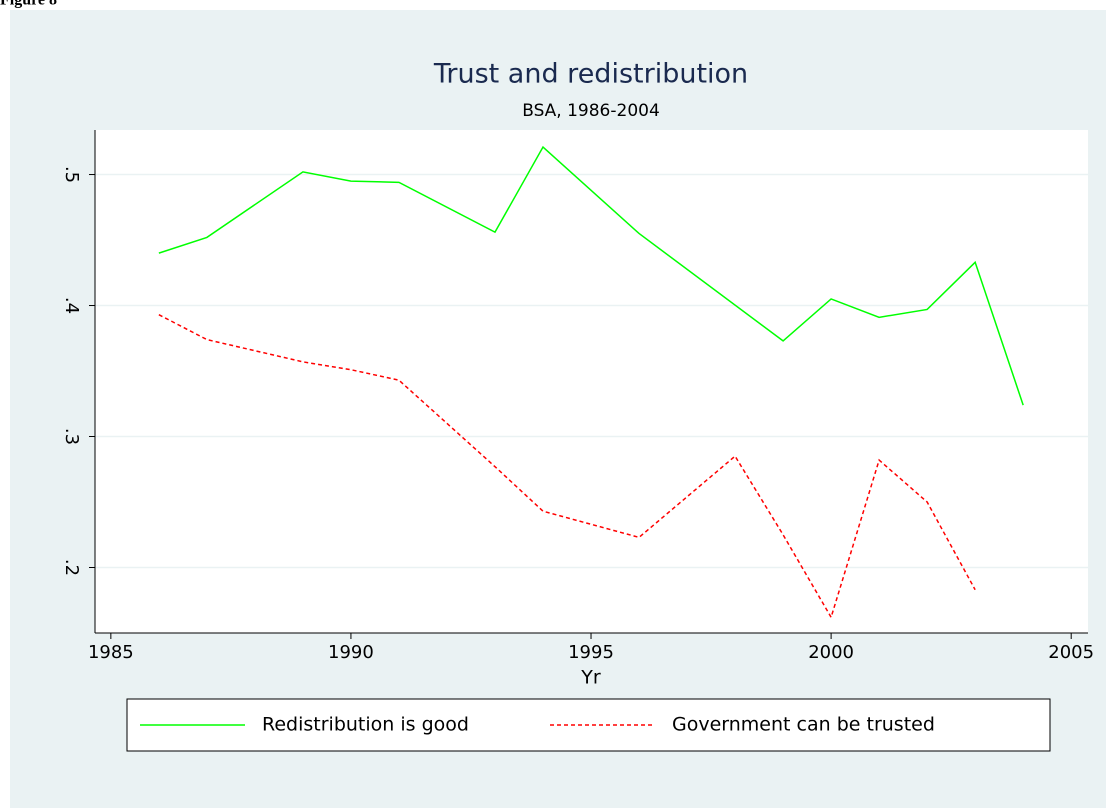 The height and width of the screenshot is (808, 1106). Describe the element at coordinates (71, 305) in the screenshot. I see `y-tick-label: .4` at that location.